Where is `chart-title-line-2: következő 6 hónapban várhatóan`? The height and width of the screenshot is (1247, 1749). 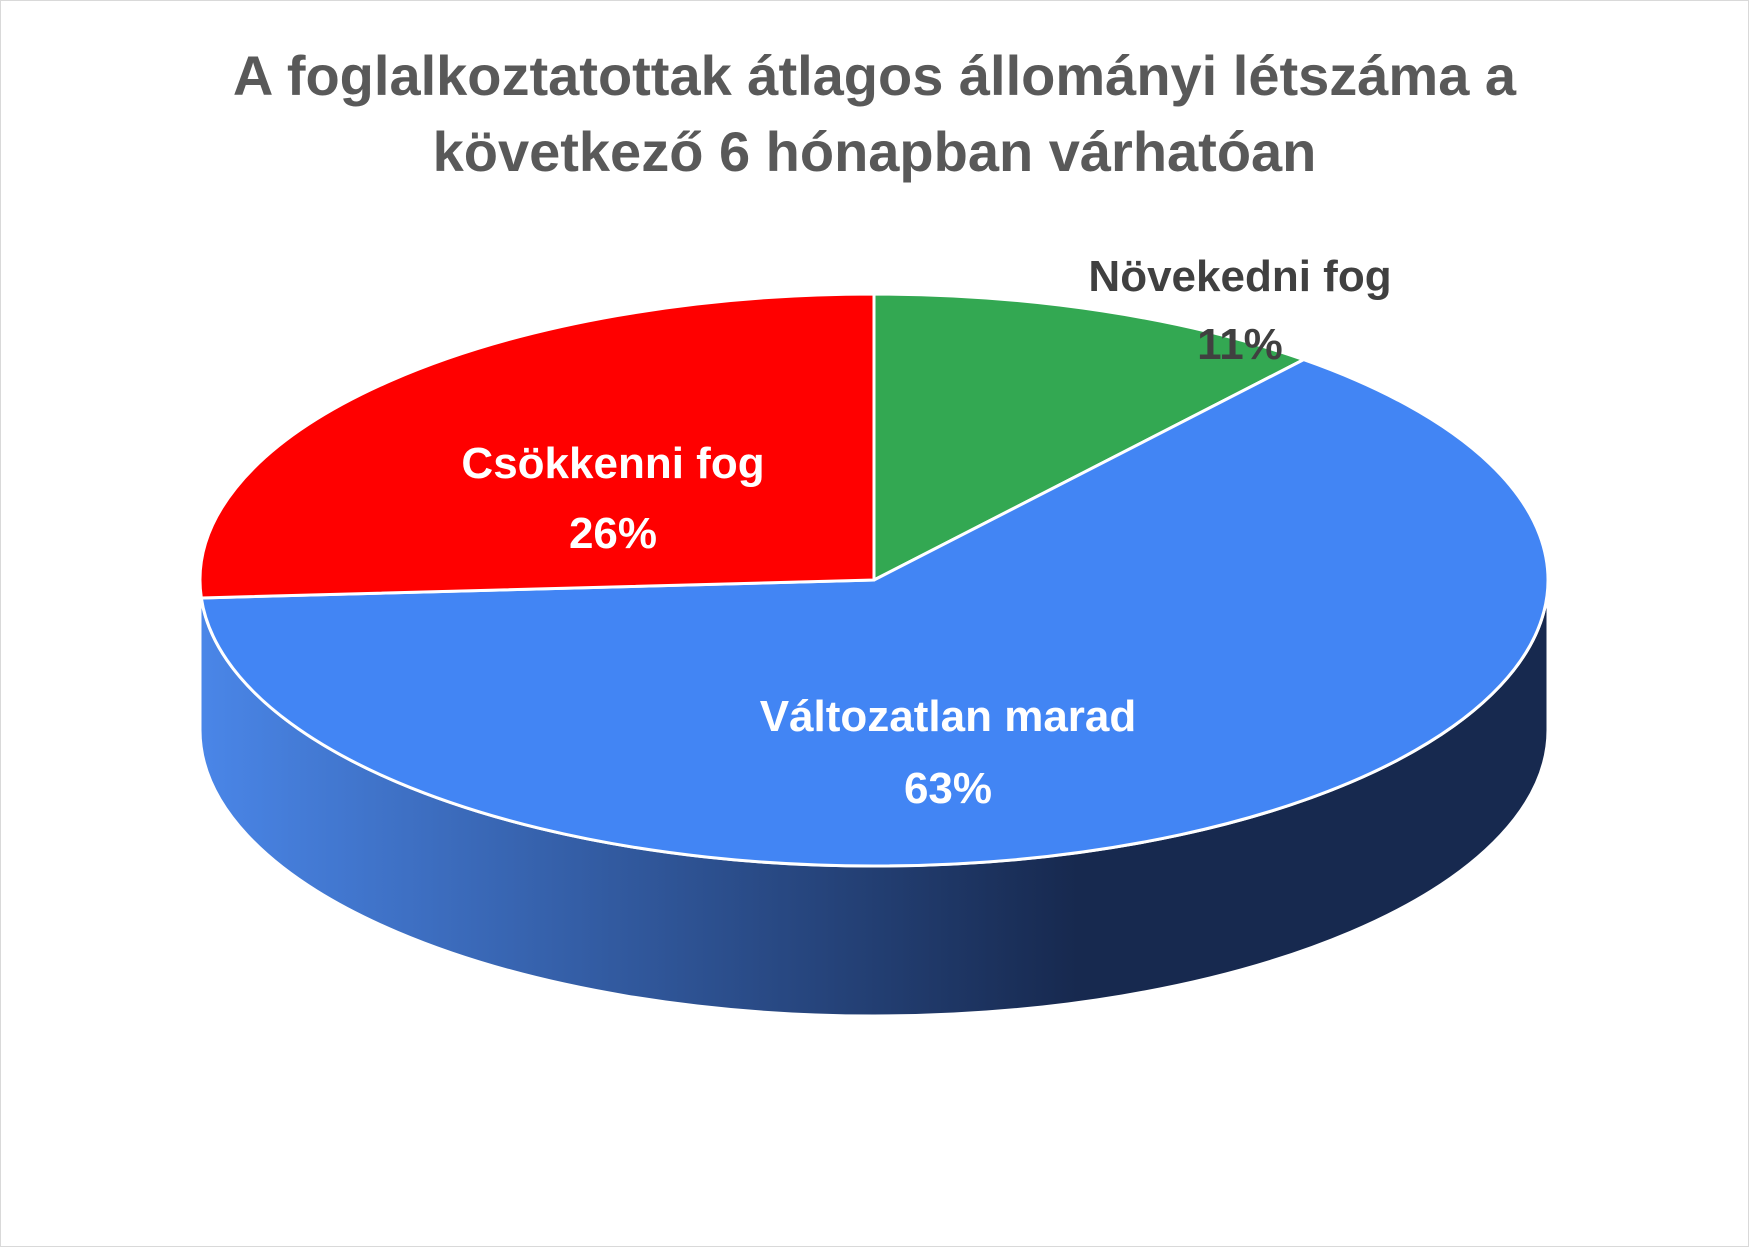
chart-title-line-2: következő 6 hónapban várhatóan is located at coordinates (874, 151).